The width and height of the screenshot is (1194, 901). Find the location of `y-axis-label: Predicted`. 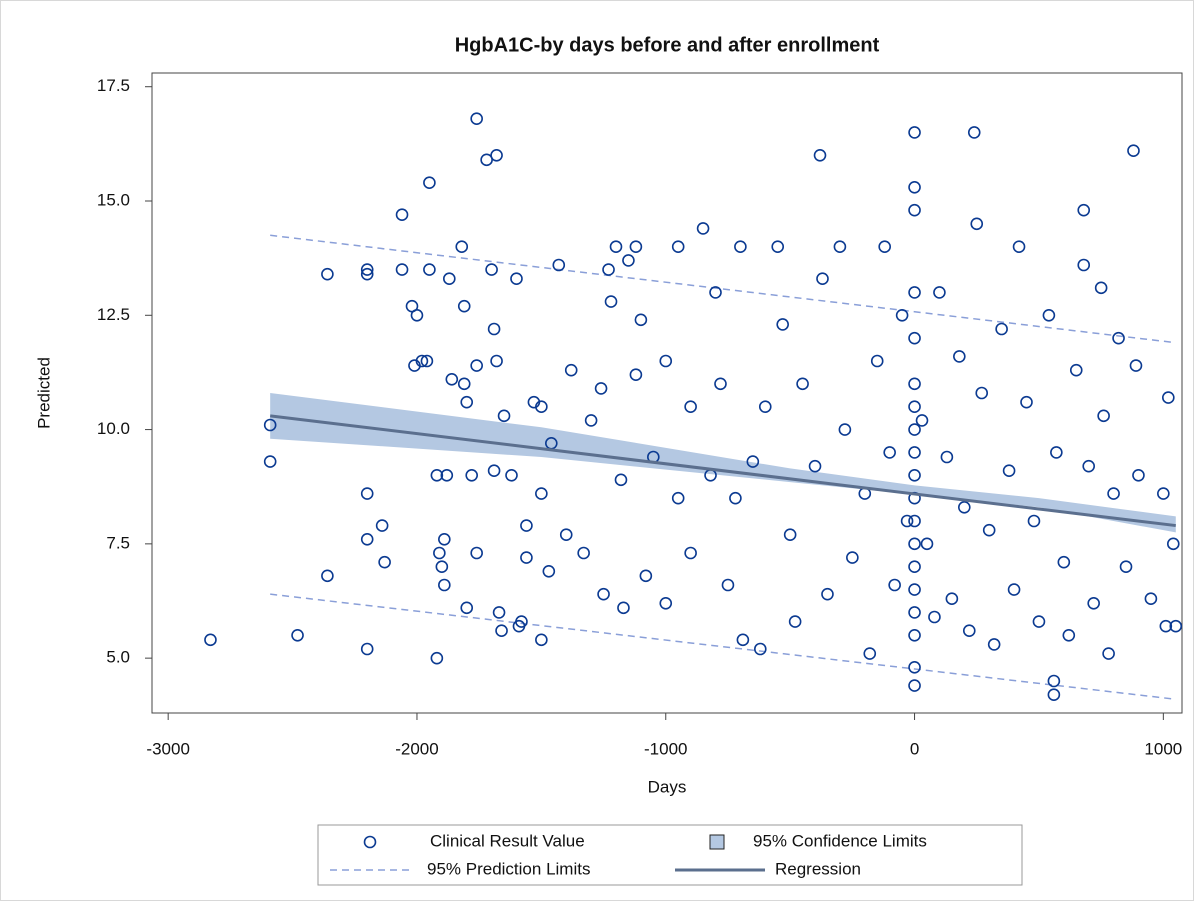

y-axis-label: Predicted is located at coordinates (43, 393).